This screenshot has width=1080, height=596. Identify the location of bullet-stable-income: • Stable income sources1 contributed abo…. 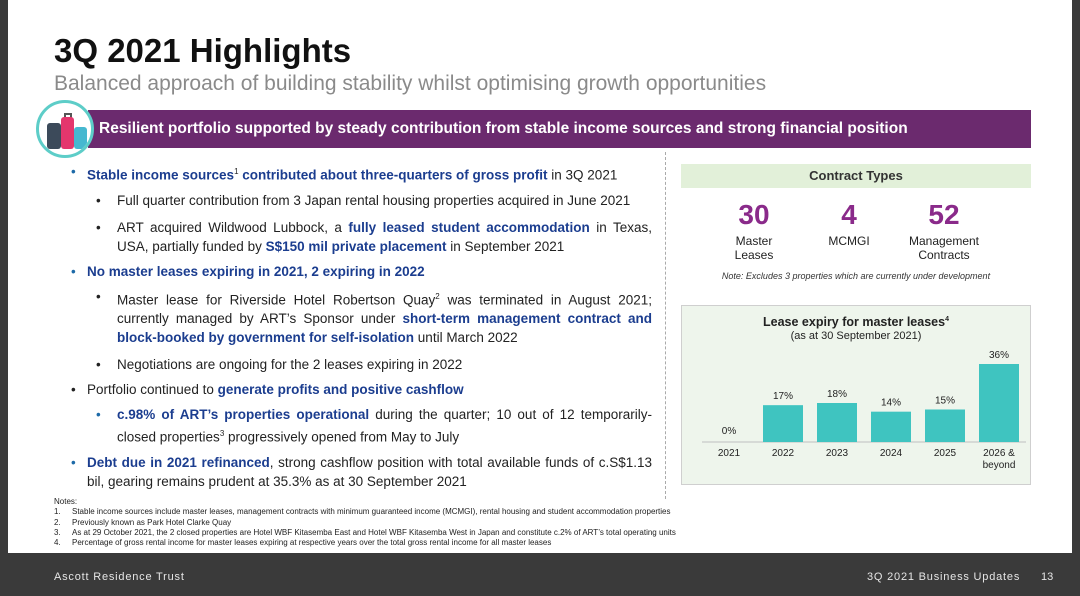
(344, 173).